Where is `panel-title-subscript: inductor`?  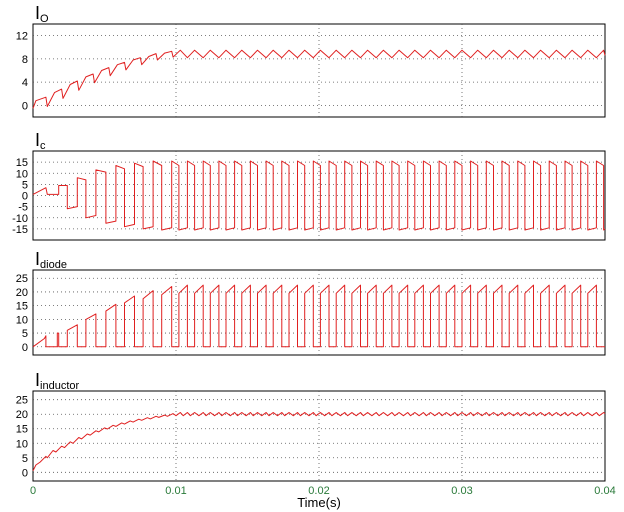
panel-title-subscript: inductor is located at coordinates (59, 386).